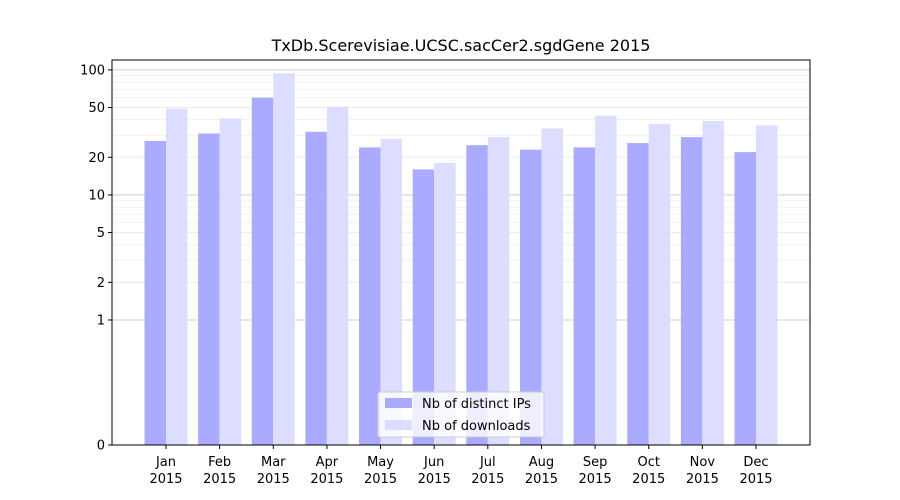 Image resolution: width=900 pixels, height=500 pixels. Describe the element at coordinates (101, 446) in the screenshot. I see `y-tick-label: 0` at that location.